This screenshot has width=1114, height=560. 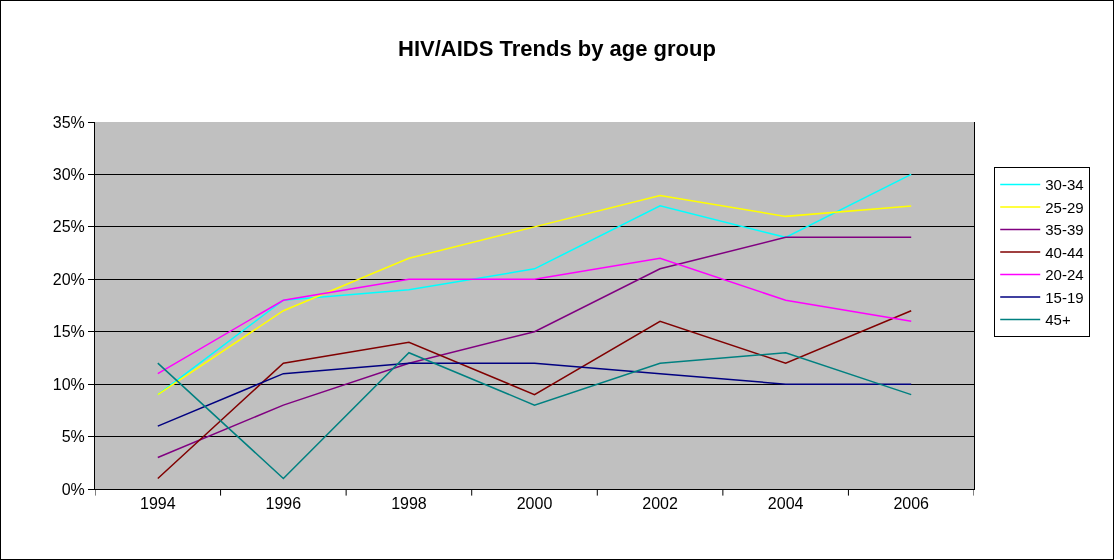 I want to click on y-tick-label: 35%, so click(x=68, y=122).